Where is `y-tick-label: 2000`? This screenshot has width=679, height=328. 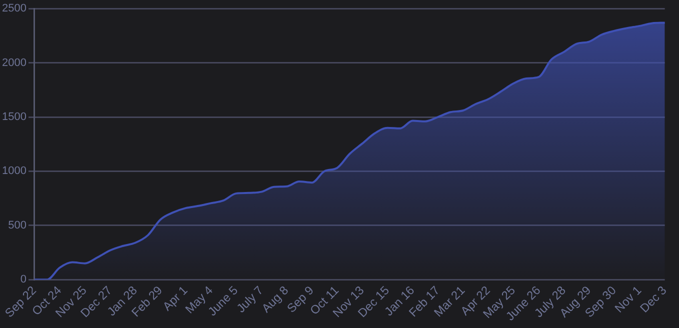 y-tick-label: 2000 is located at coordinates (14, 62).